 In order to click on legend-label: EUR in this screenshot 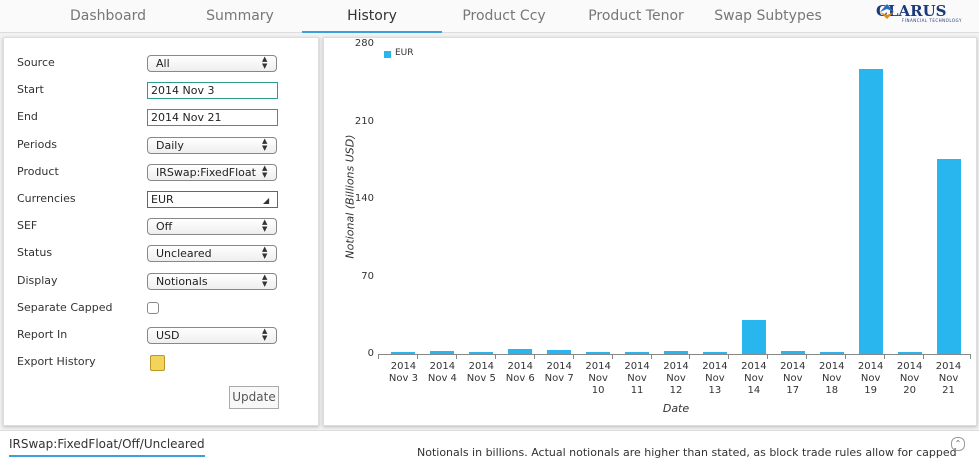, I will do `click(404, 53)`.